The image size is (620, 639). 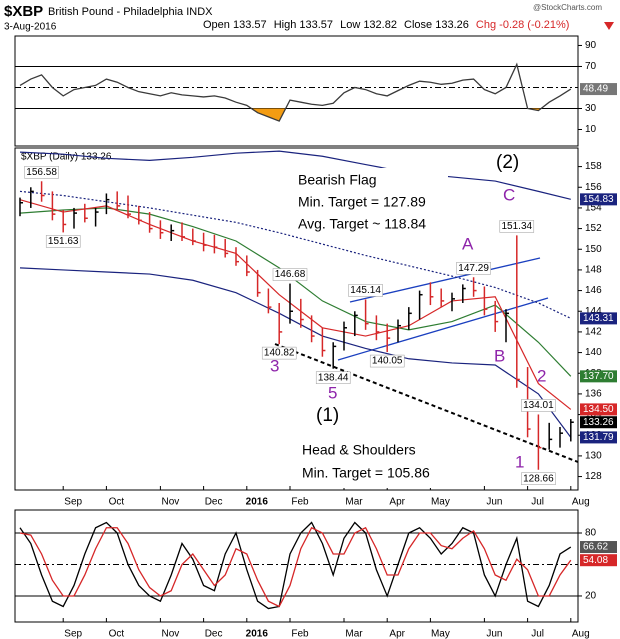 I want to click on y-tick-label: 142, so click(x=593, y=332).